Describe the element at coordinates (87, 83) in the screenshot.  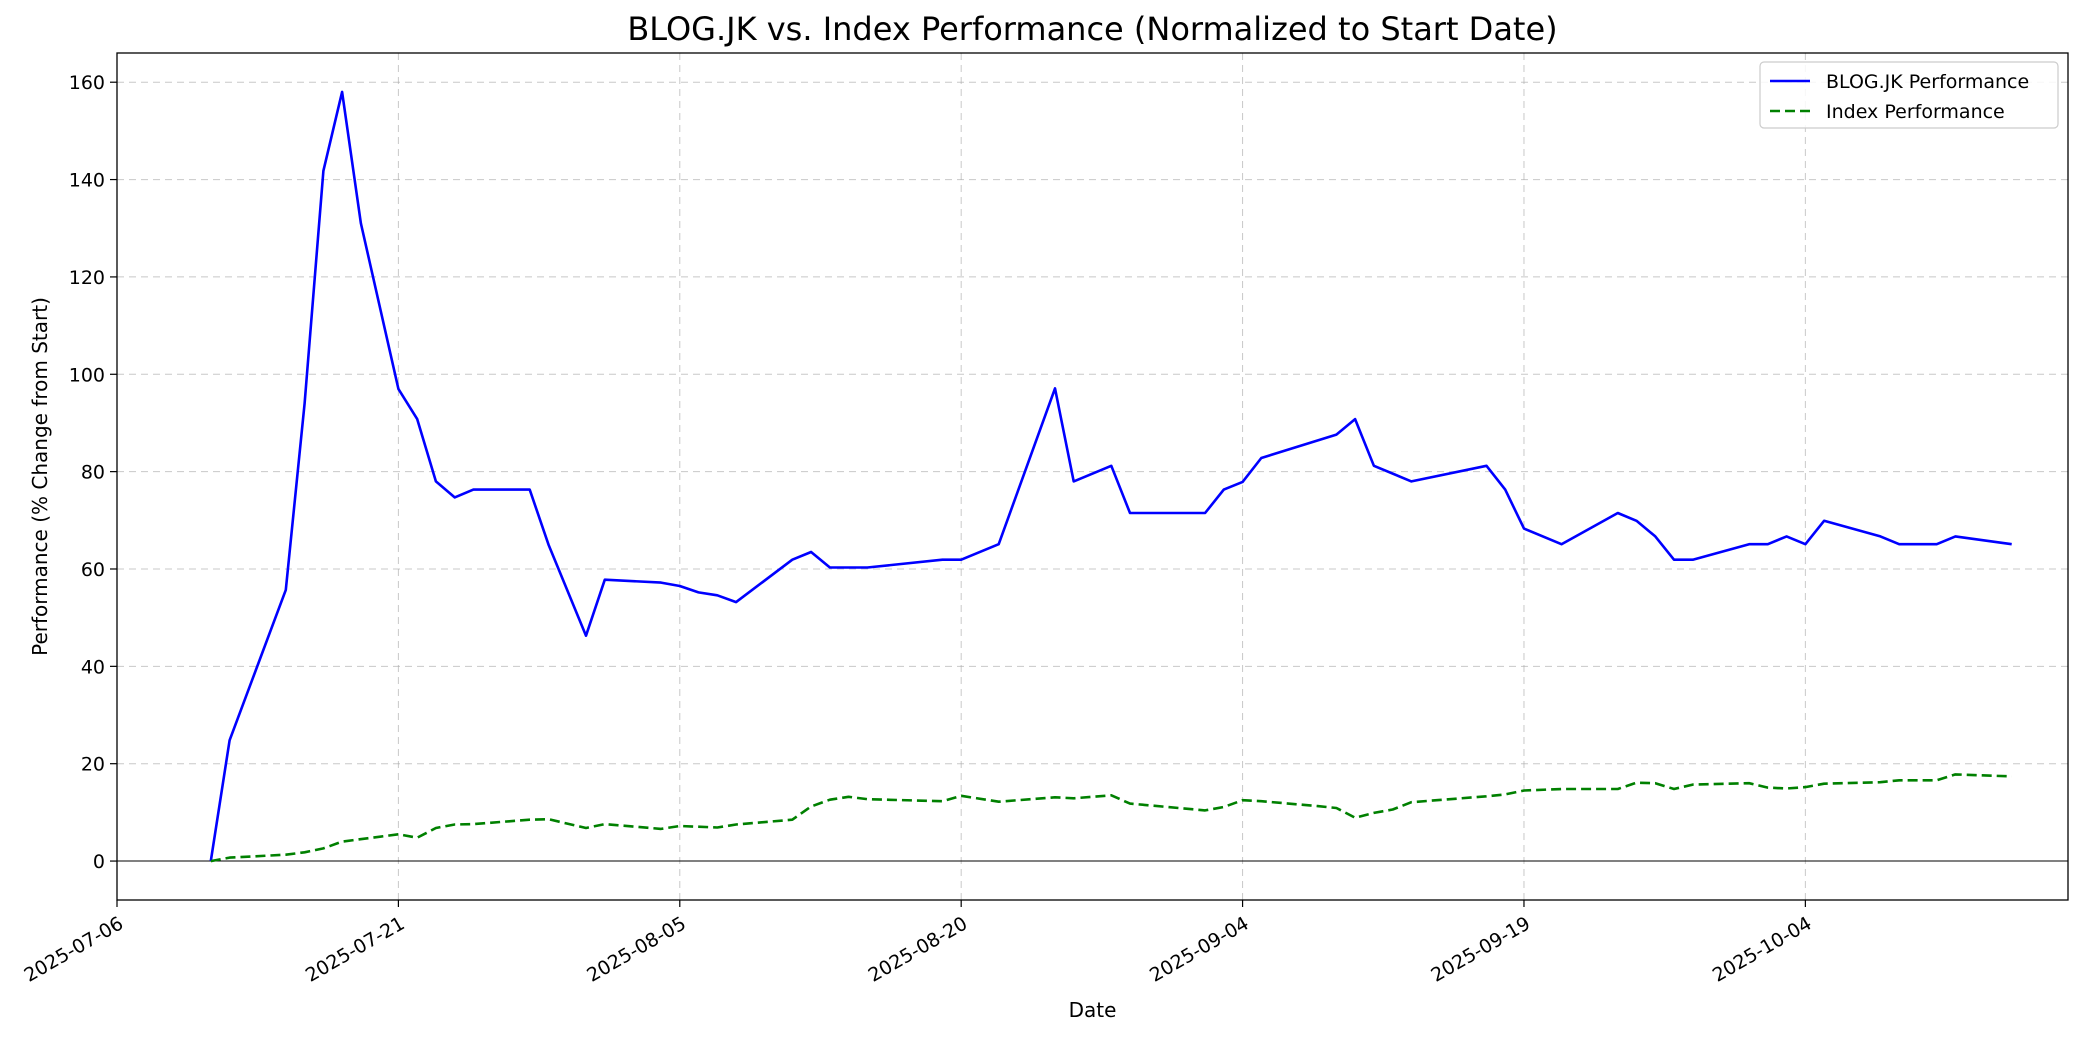
I see `y-tick-label: 160` at that location.